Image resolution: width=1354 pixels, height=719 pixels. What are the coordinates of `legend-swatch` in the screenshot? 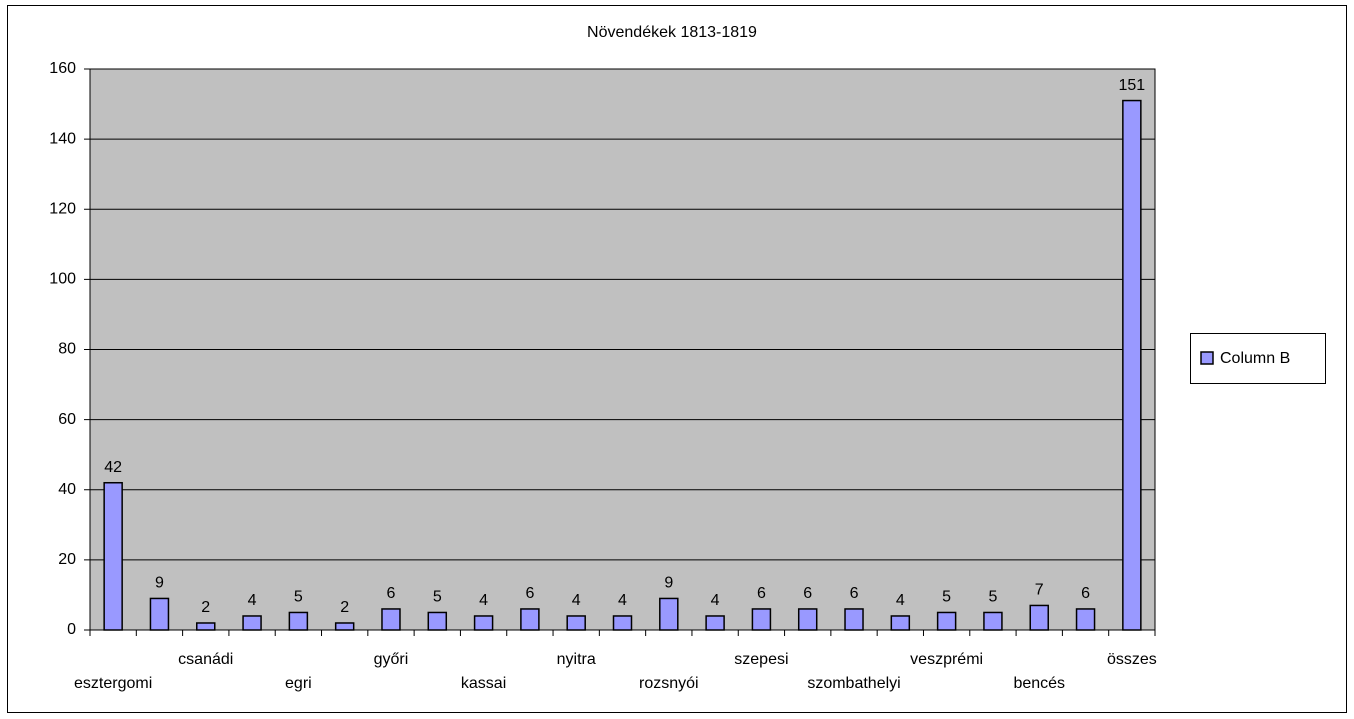 It's located at (1207, 358).